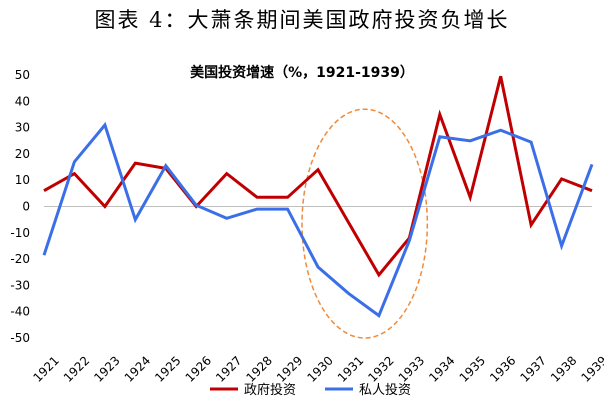 The width and height of the screenshot is (604, 401). What do you see at coordinates (563, 368) in the screenshot?
I see `x-tick-label: 1938` at bounding box center [563, 368].